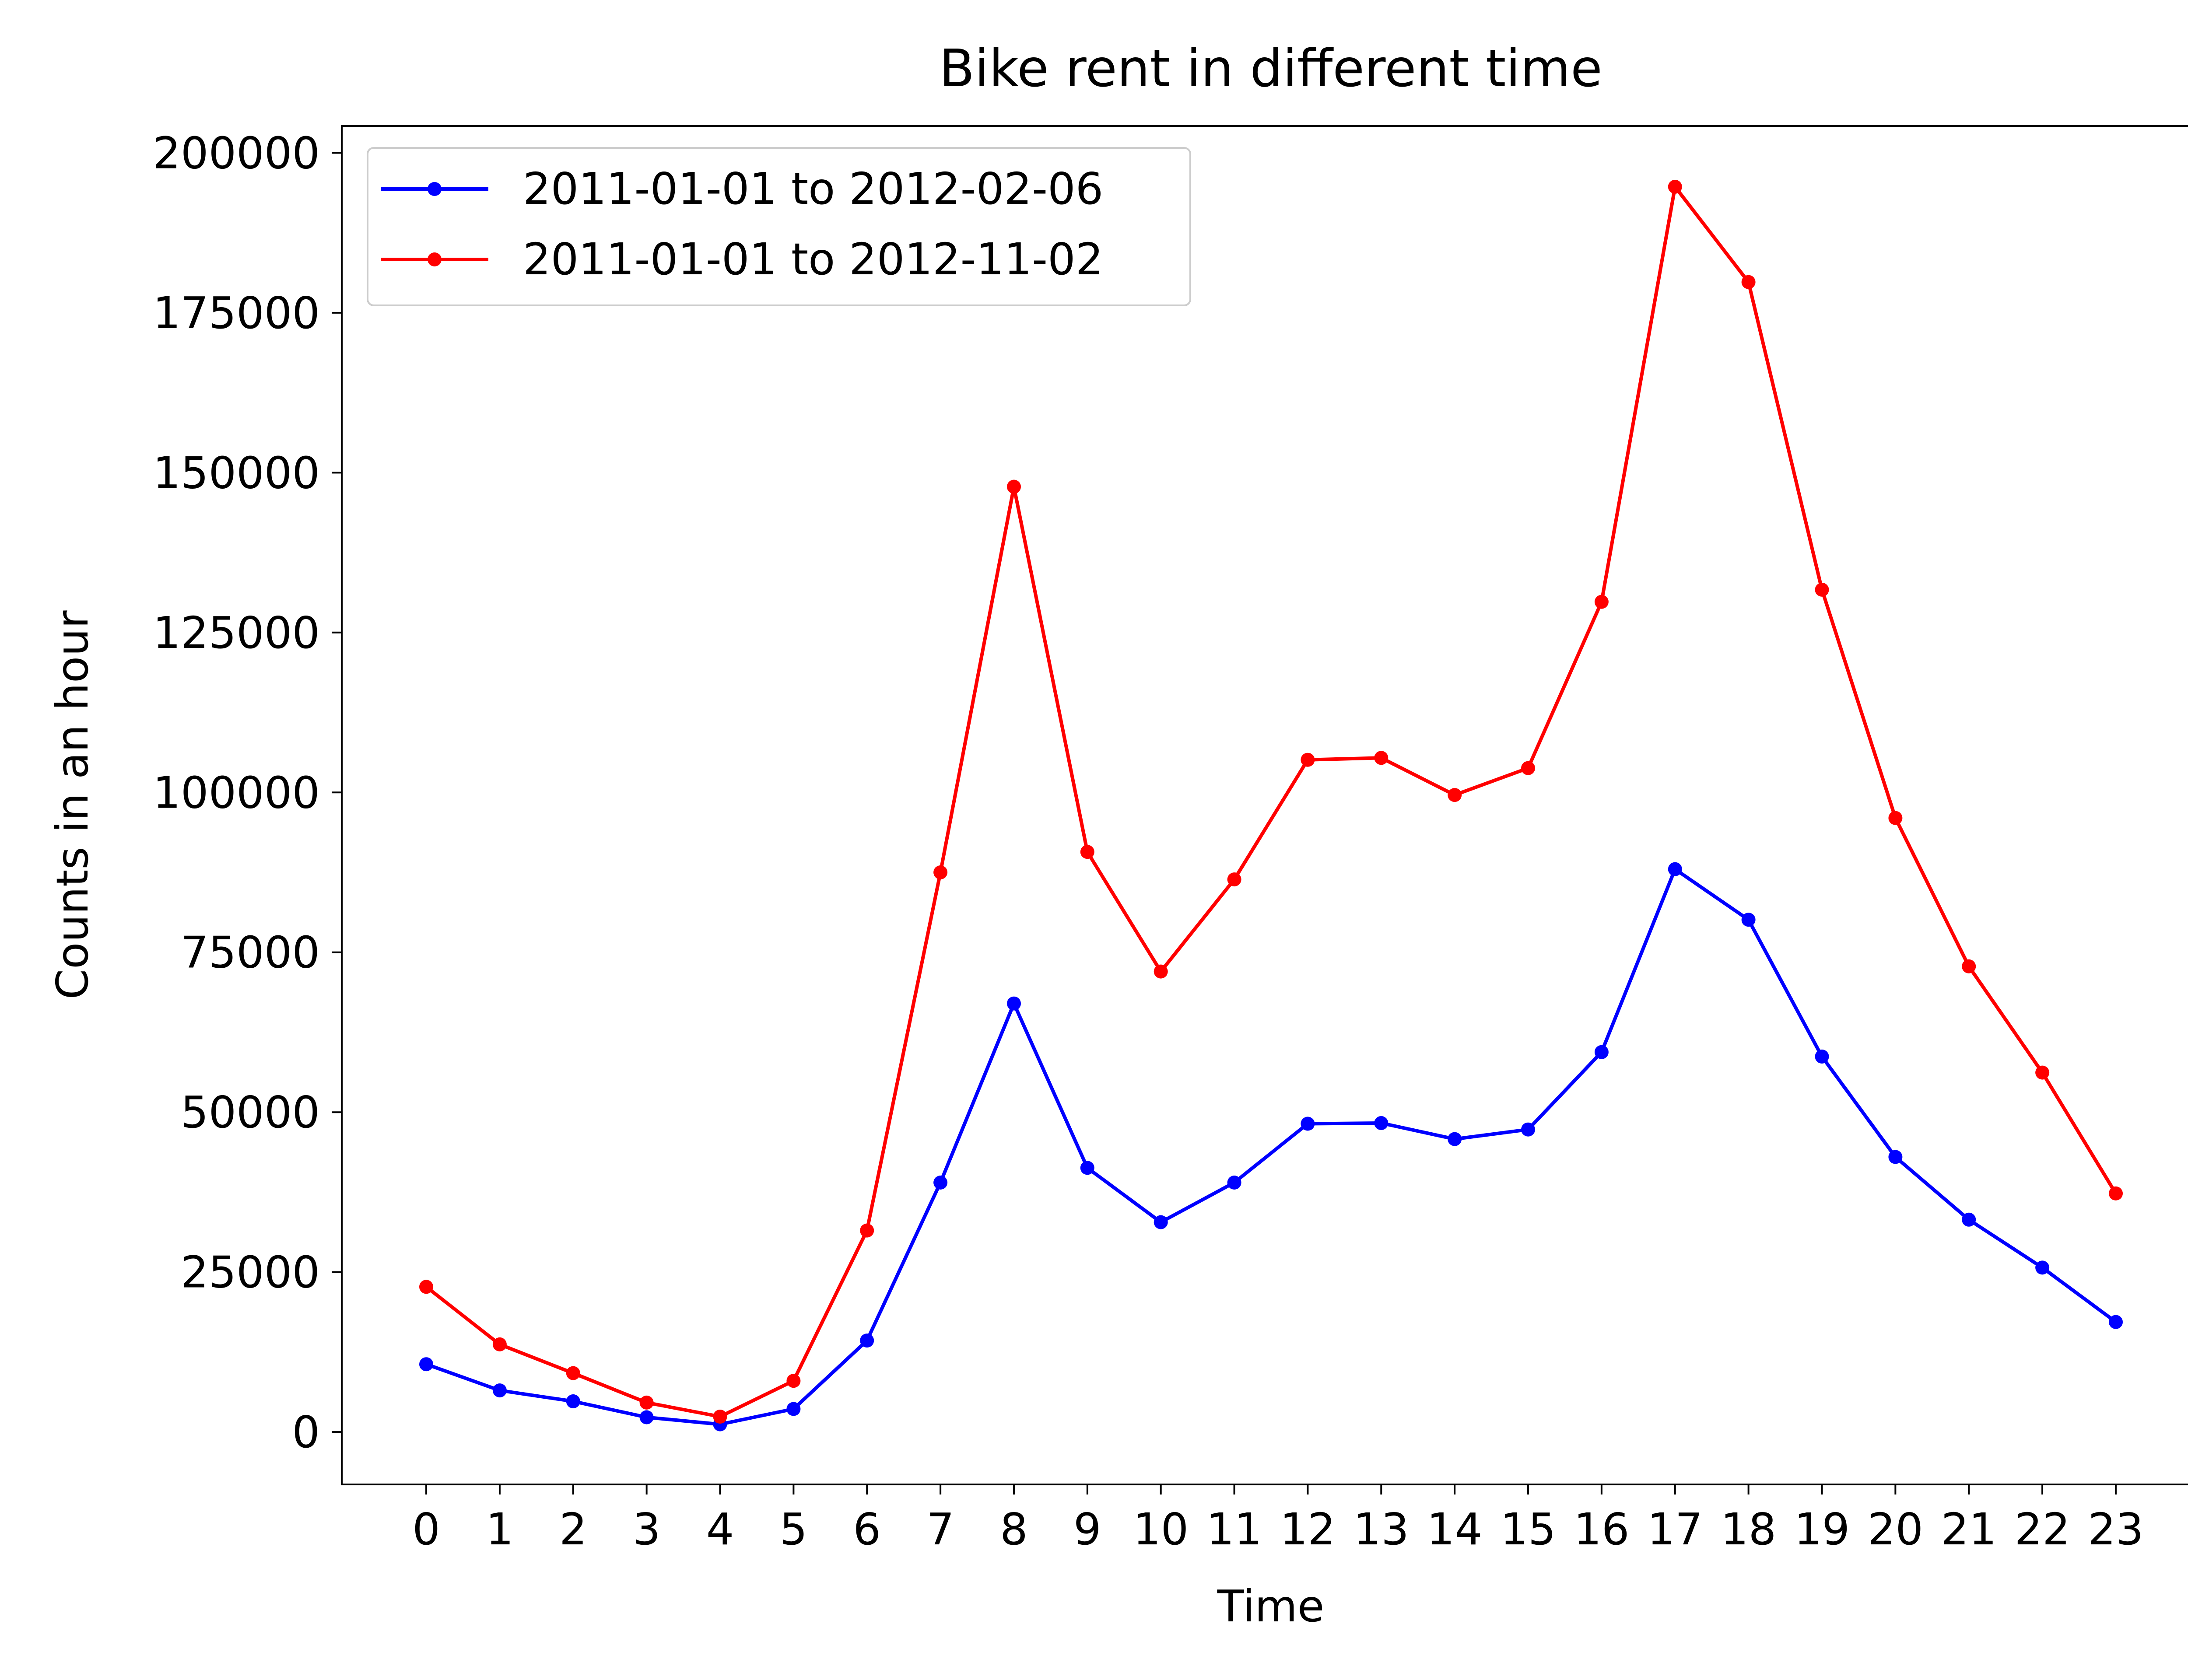  What do you see at coordinates (251, 952) in the screenshot?
I see `y-tick-label: 75000` at bounding box center [251, 952].